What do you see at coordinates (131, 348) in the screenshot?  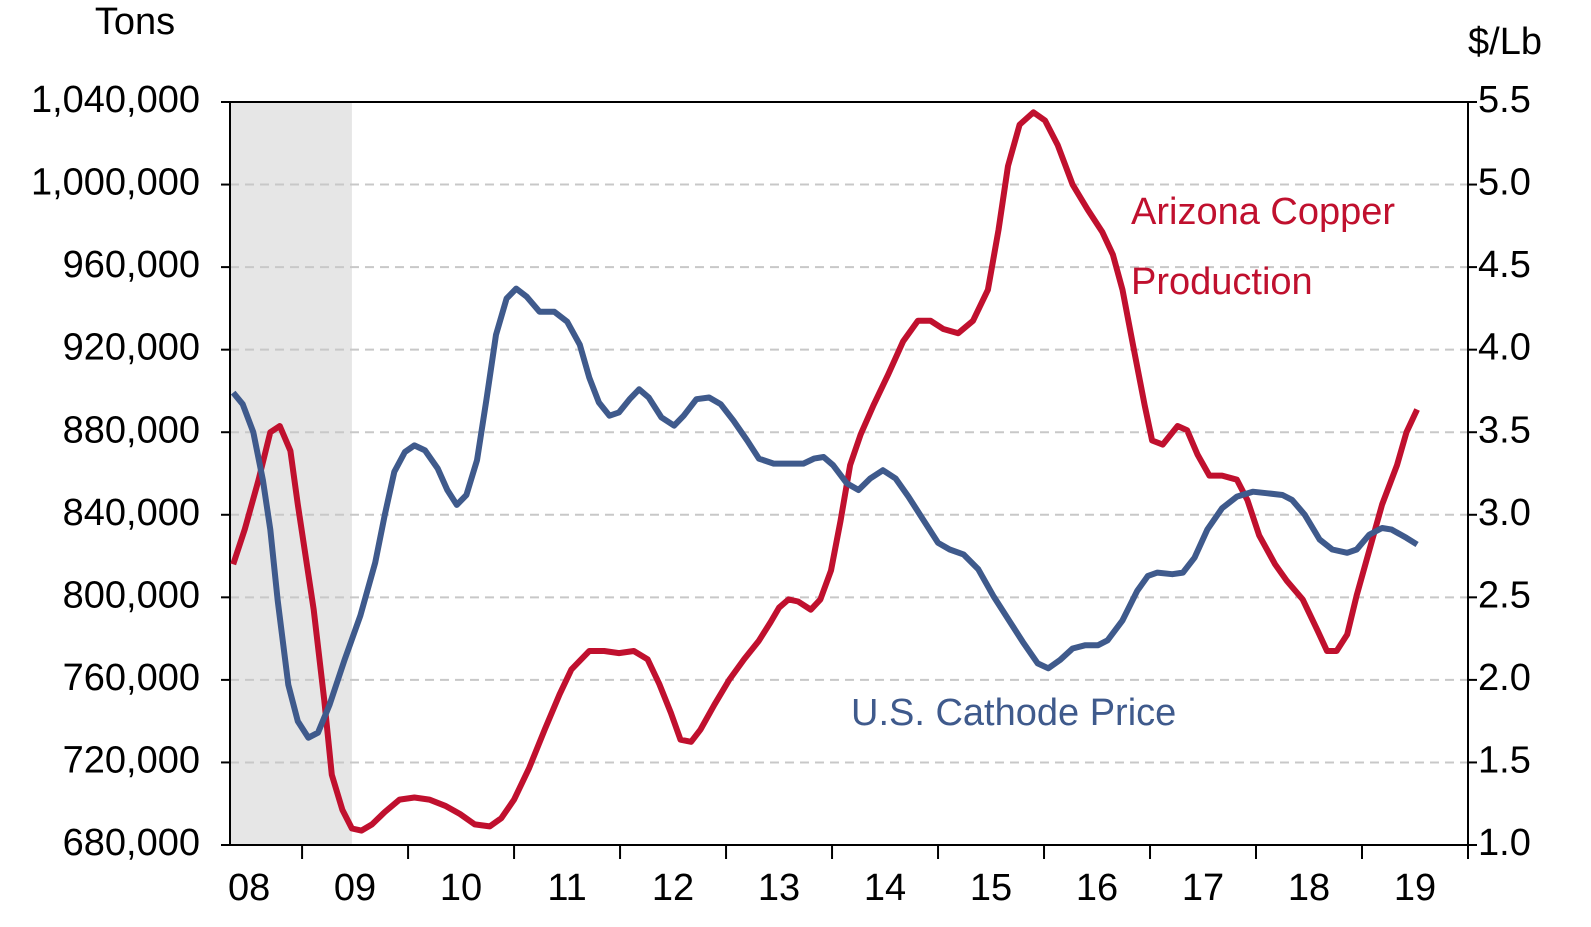 I see `y-tick-label: 920,000` at bounding box center [131, 348].